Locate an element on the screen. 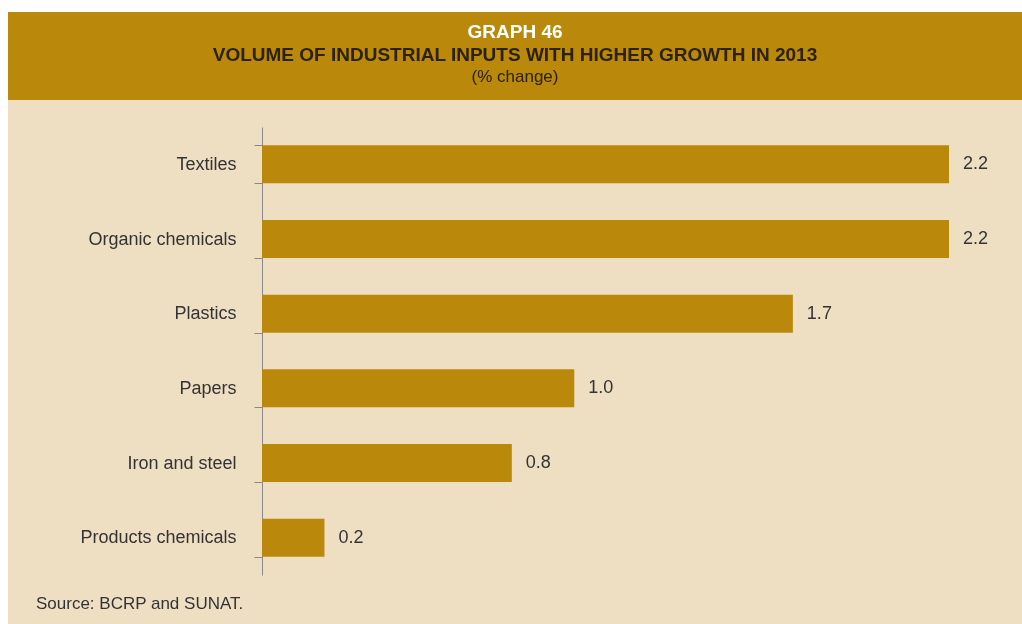  data-label: 1.7 is located at coordinates (819, 312).